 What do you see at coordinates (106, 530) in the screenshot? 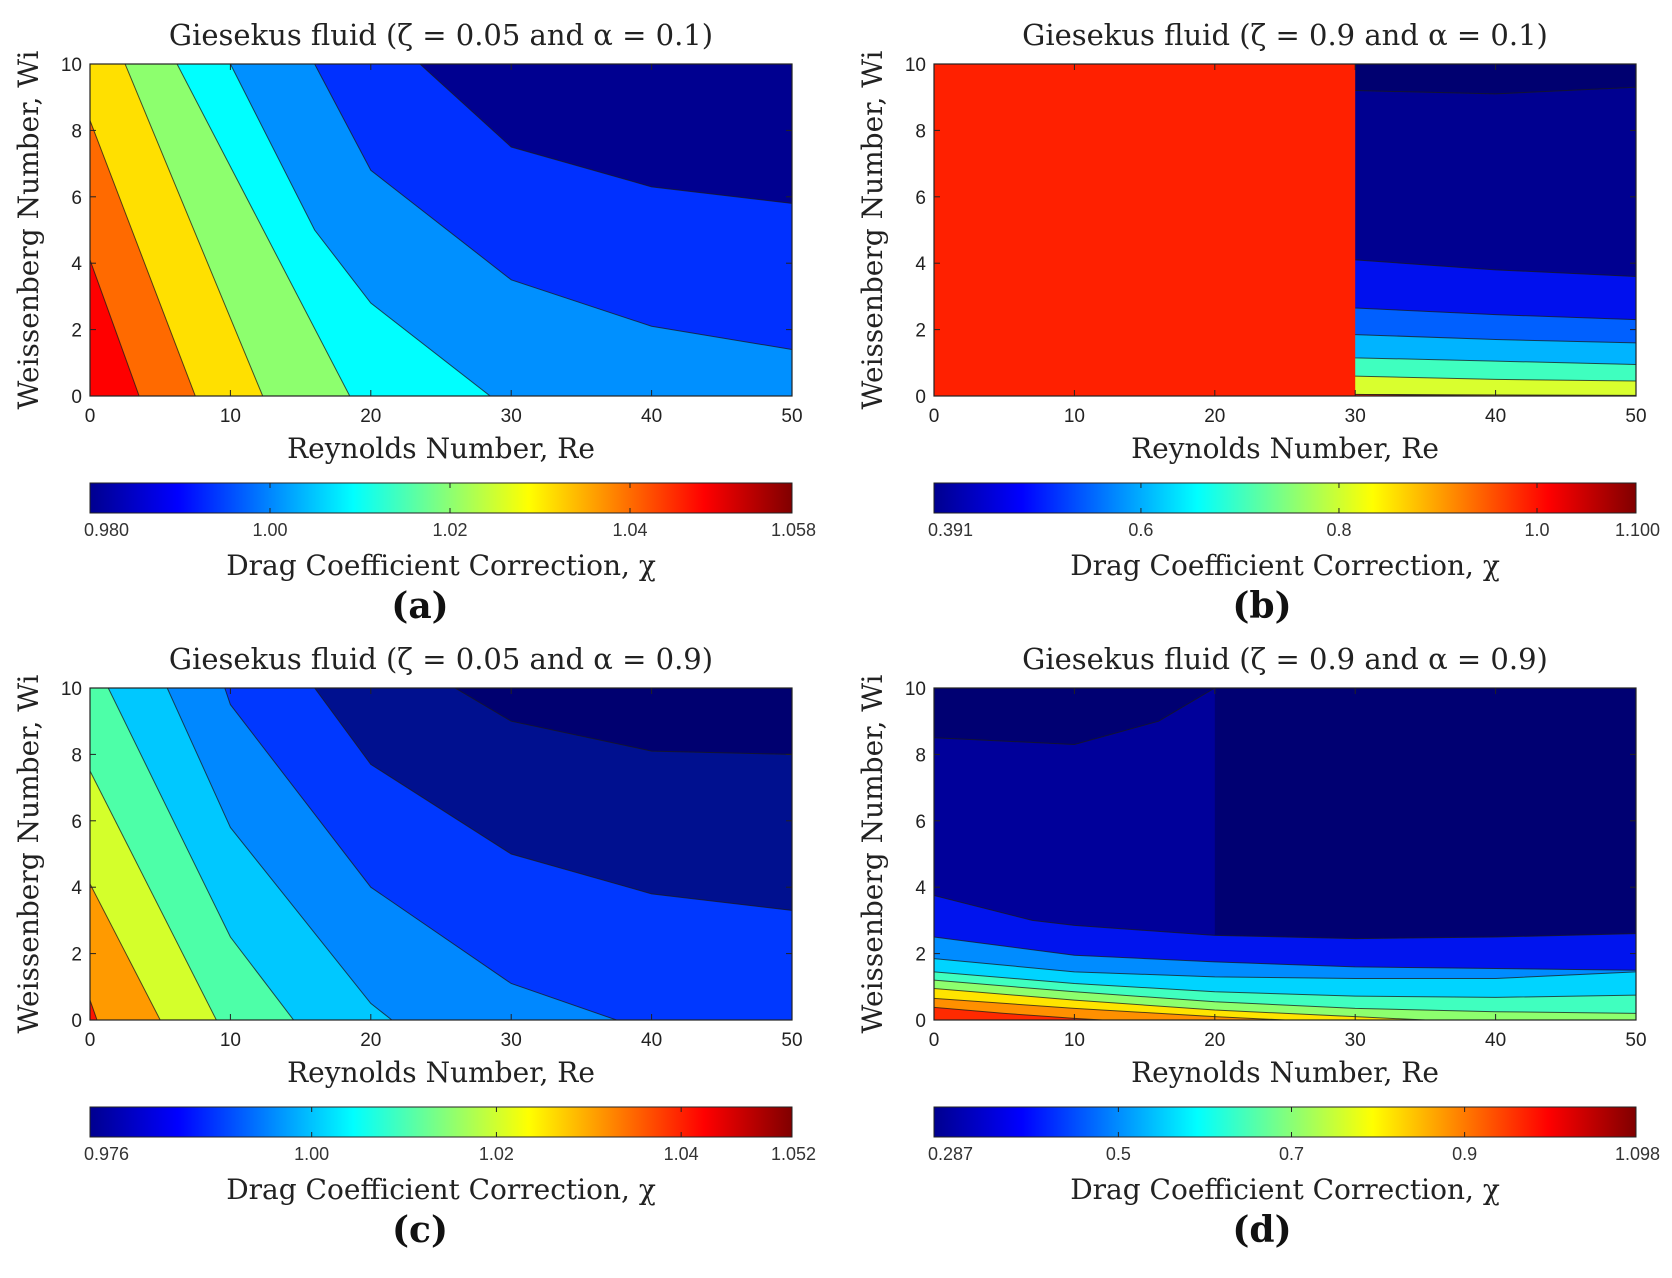
I see `colorbar-tick-label: 0.980` at bounding box center [106, 530].